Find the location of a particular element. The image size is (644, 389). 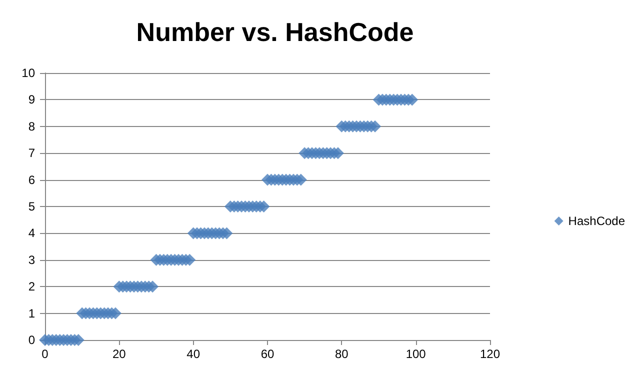

y-tick-label: 4 is located at coordinates (32, 233).